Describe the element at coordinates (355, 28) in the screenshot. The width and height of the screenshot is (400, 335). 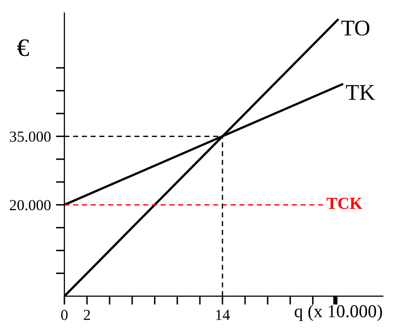
I see `series-label: TO` at that location.